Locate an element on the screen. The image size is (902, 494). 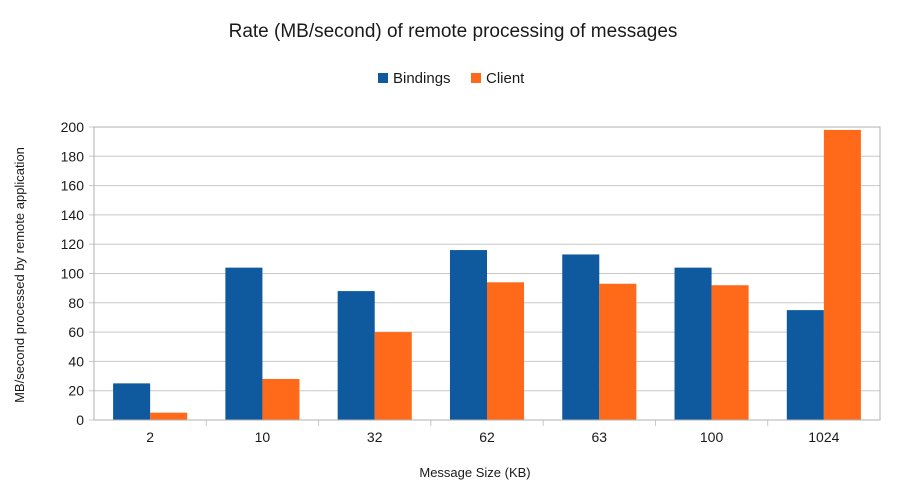
legend-swatch-bindings is located at coordinates (383, 78).